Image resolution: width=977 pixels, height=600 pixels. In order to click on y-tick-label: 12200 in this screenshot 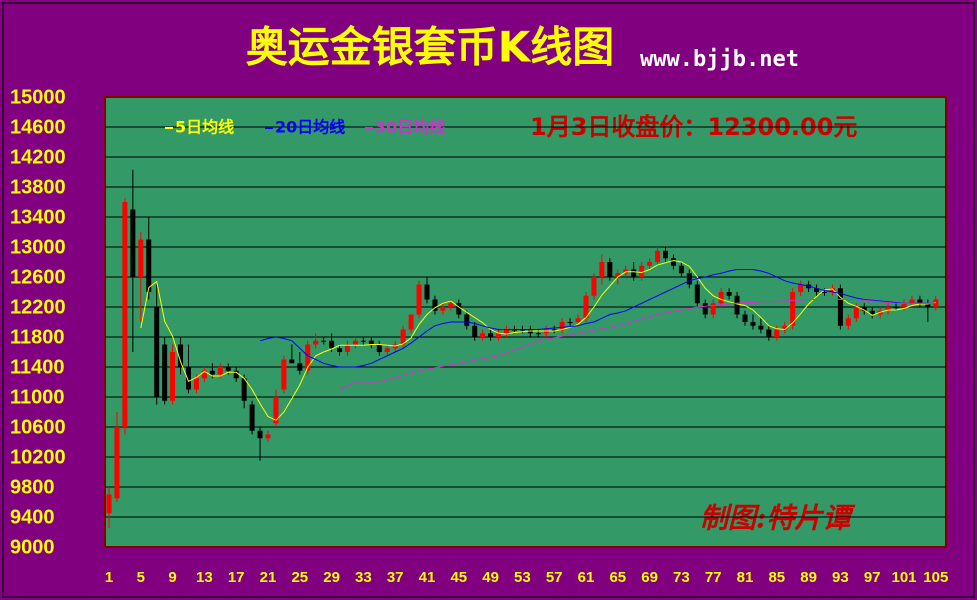, I will do `click(38, 307)`.